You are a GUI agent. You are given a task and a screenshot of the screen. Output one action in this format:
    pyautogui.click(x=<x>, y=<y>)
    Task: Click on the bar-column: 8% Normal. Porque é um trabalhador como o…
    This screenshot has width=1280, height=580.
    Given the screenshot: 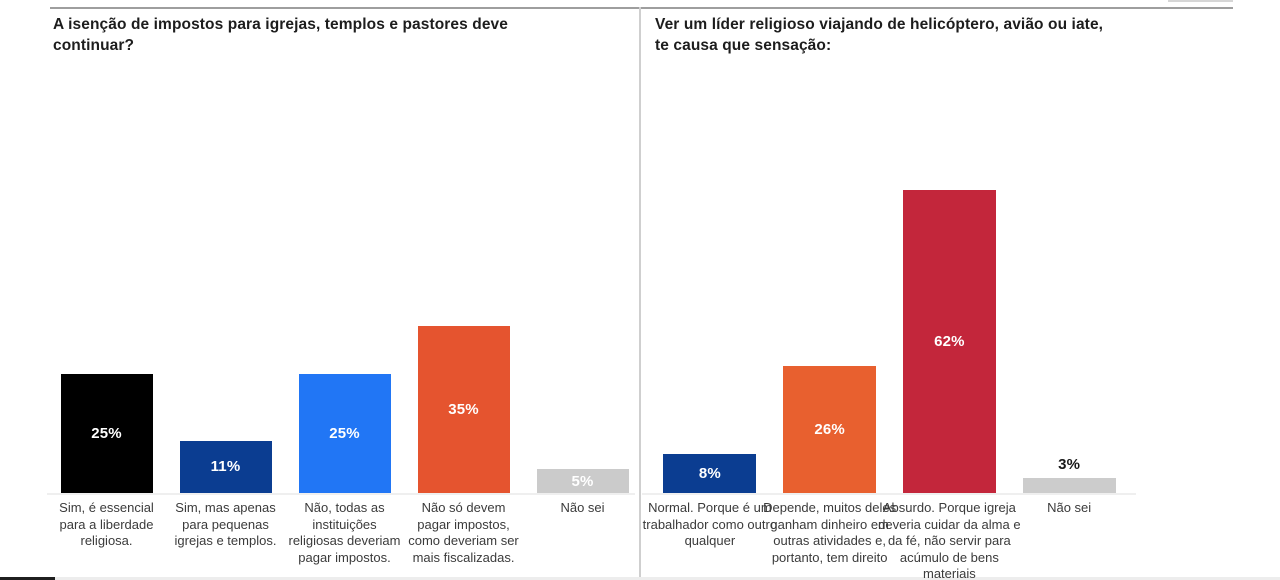 What is the action you would take?
    pyautogui.click(x=710, y=351)
    